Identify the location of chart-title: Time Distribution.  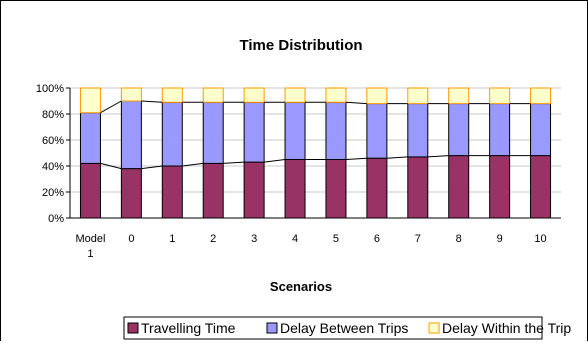
(300, 45).